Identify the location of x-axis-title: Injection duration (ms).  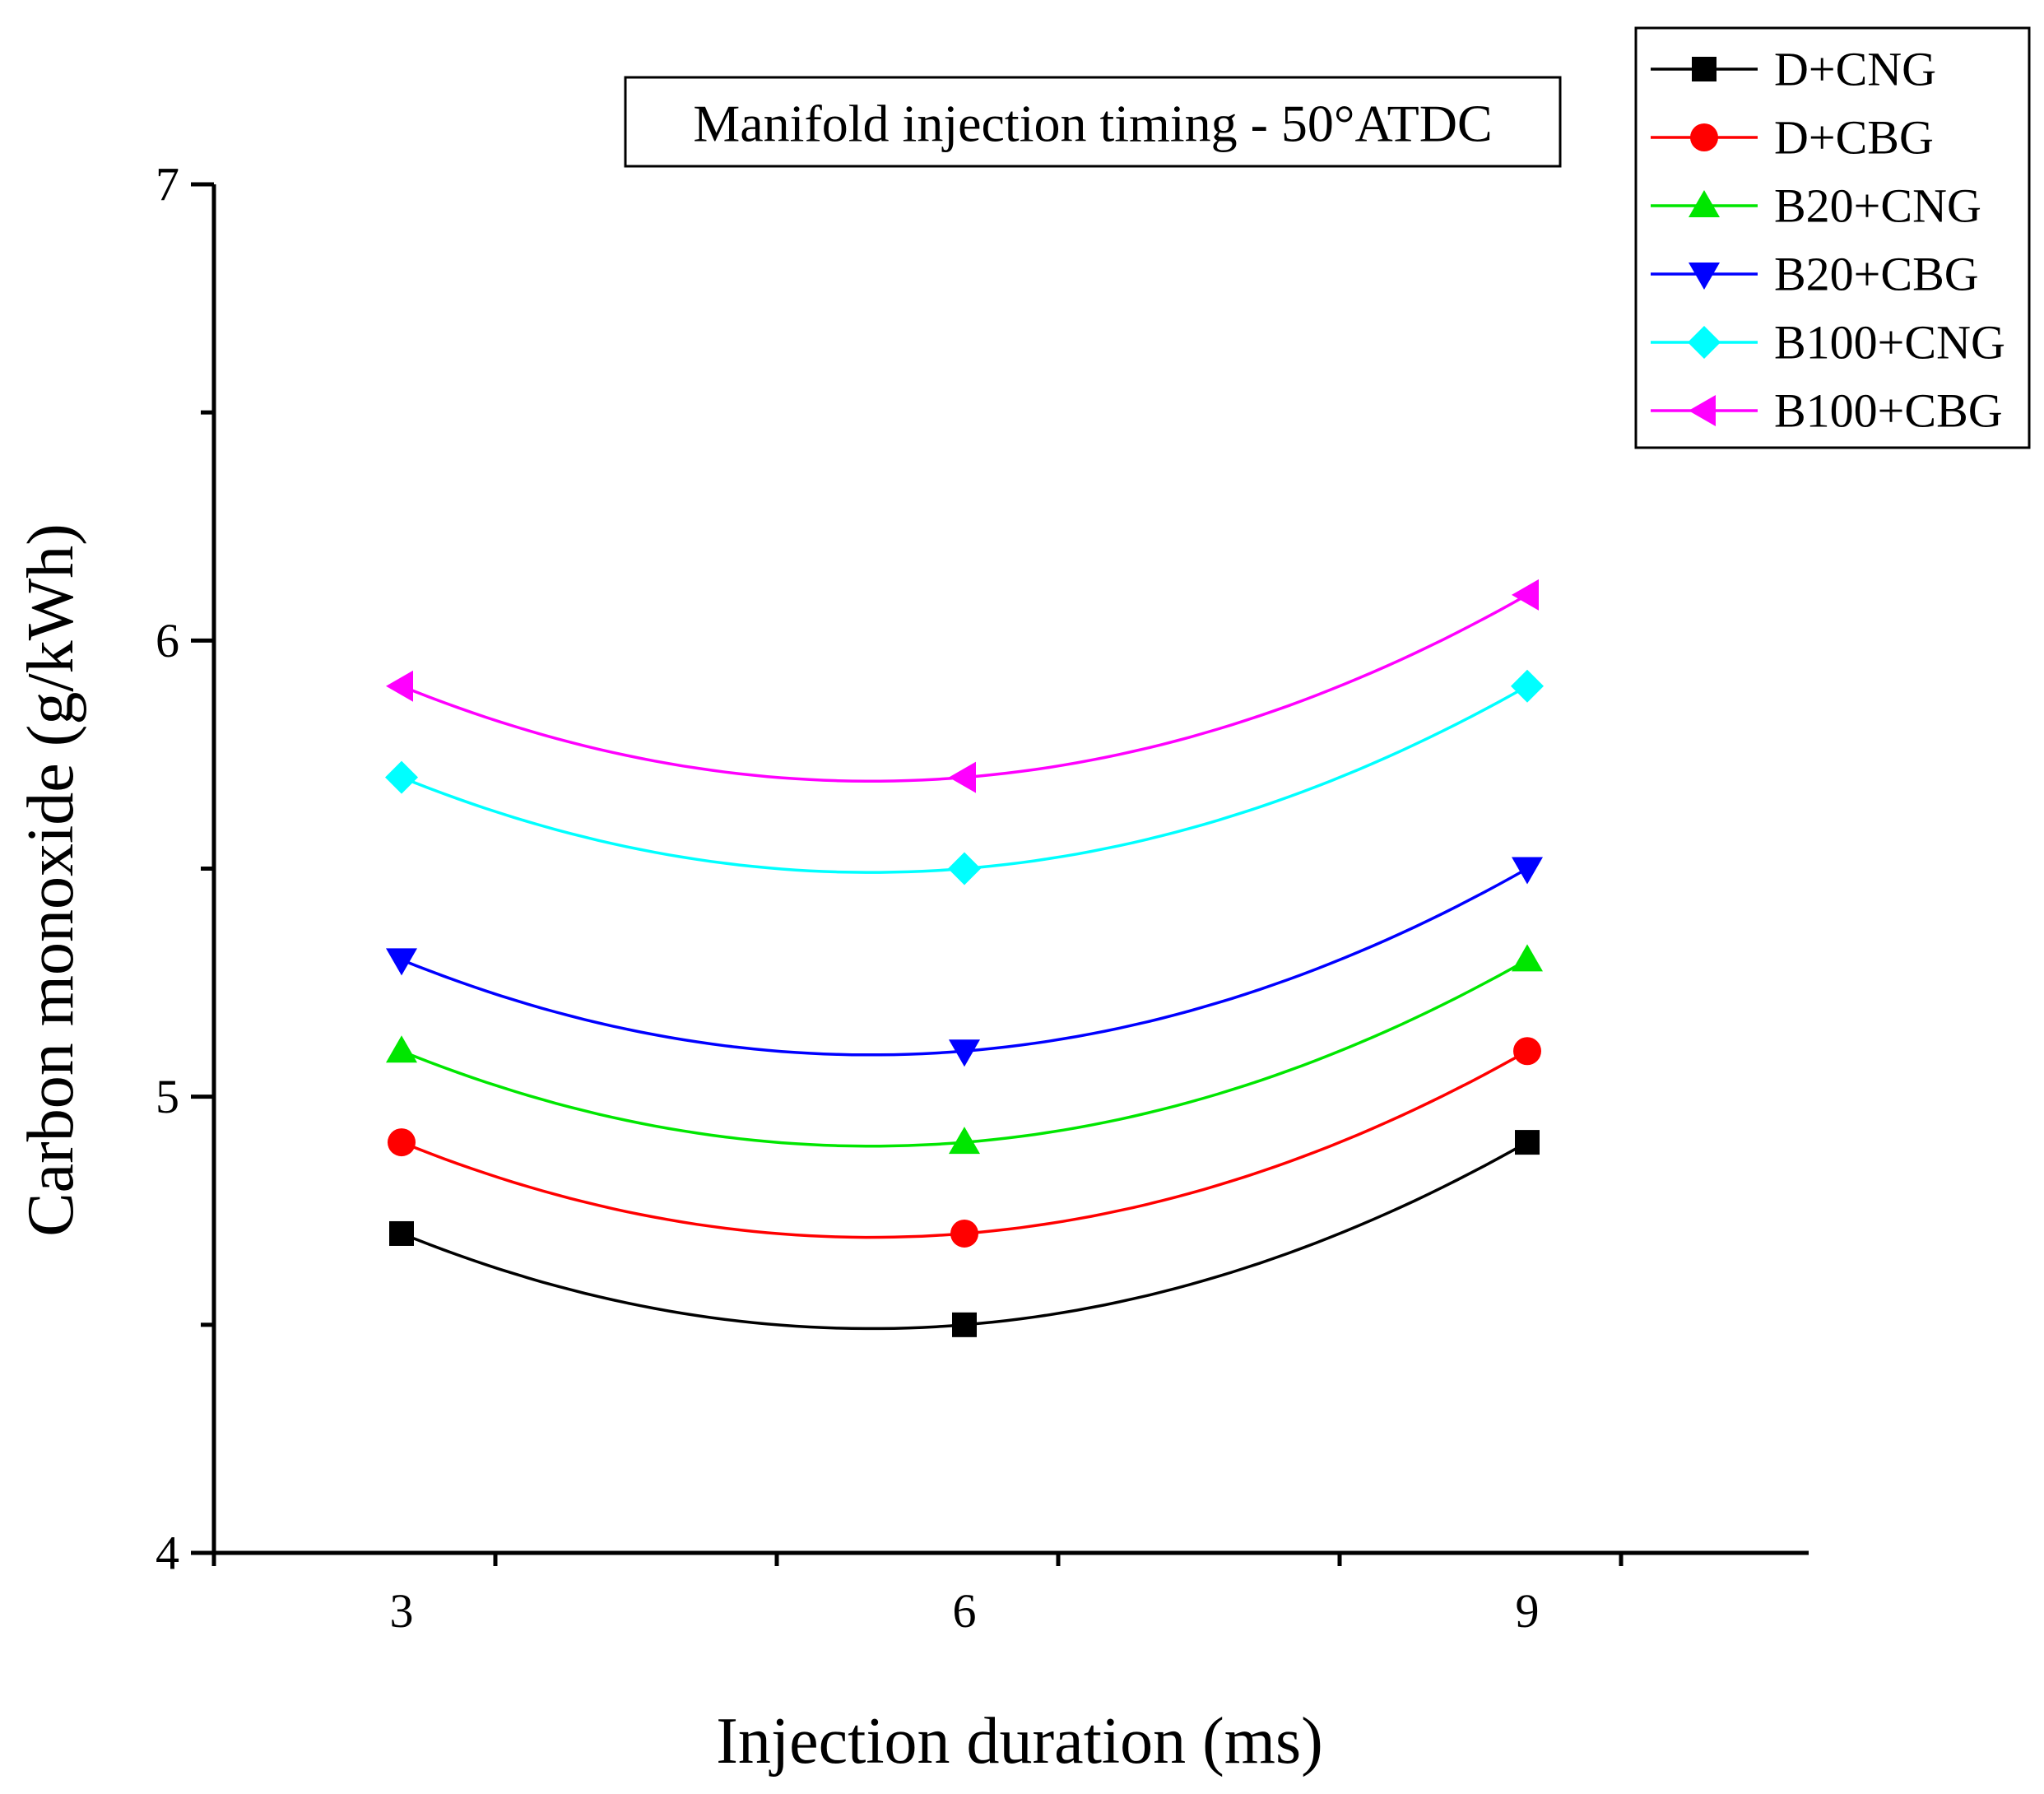
(1020, 1741).